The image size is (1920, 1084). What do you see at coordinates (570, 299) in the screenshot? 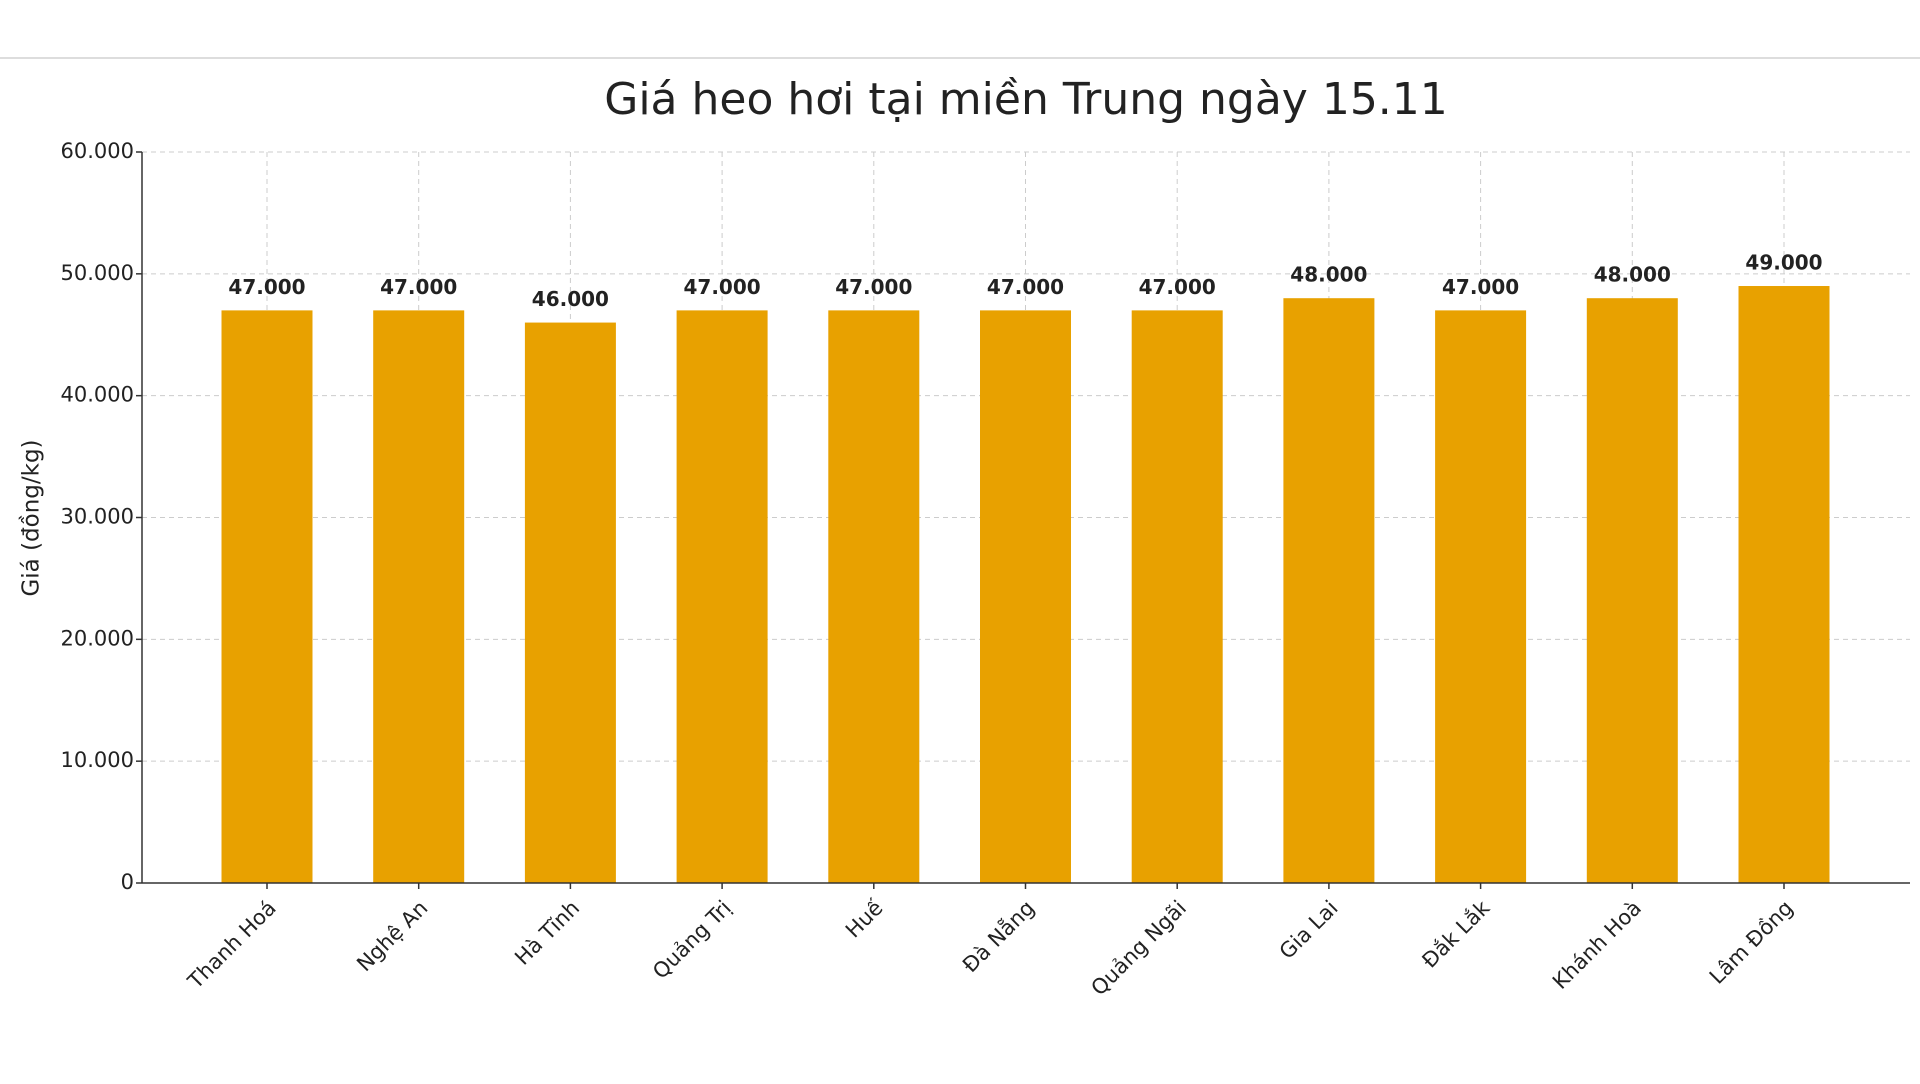
I see `value-label: 46.000` at bounding box center [570, 299].